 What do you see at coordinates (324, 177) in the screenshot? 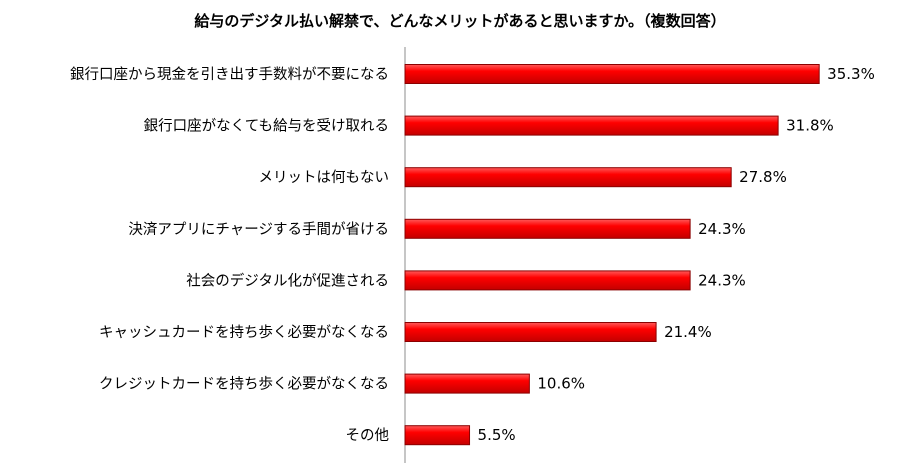
I see `category-label: メリットは何もない` at bounding box center [324, 177].